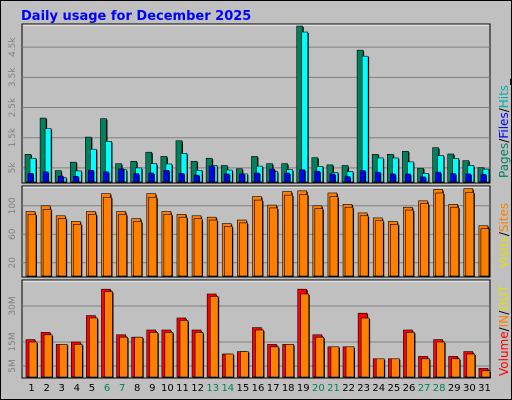 Image resolution: width=512 pixels, height=400 pixels. What do you see at coordinates (363, 388) in the screenshot?
I see `x-tick-label: 23` at bounding box center [363, 388].